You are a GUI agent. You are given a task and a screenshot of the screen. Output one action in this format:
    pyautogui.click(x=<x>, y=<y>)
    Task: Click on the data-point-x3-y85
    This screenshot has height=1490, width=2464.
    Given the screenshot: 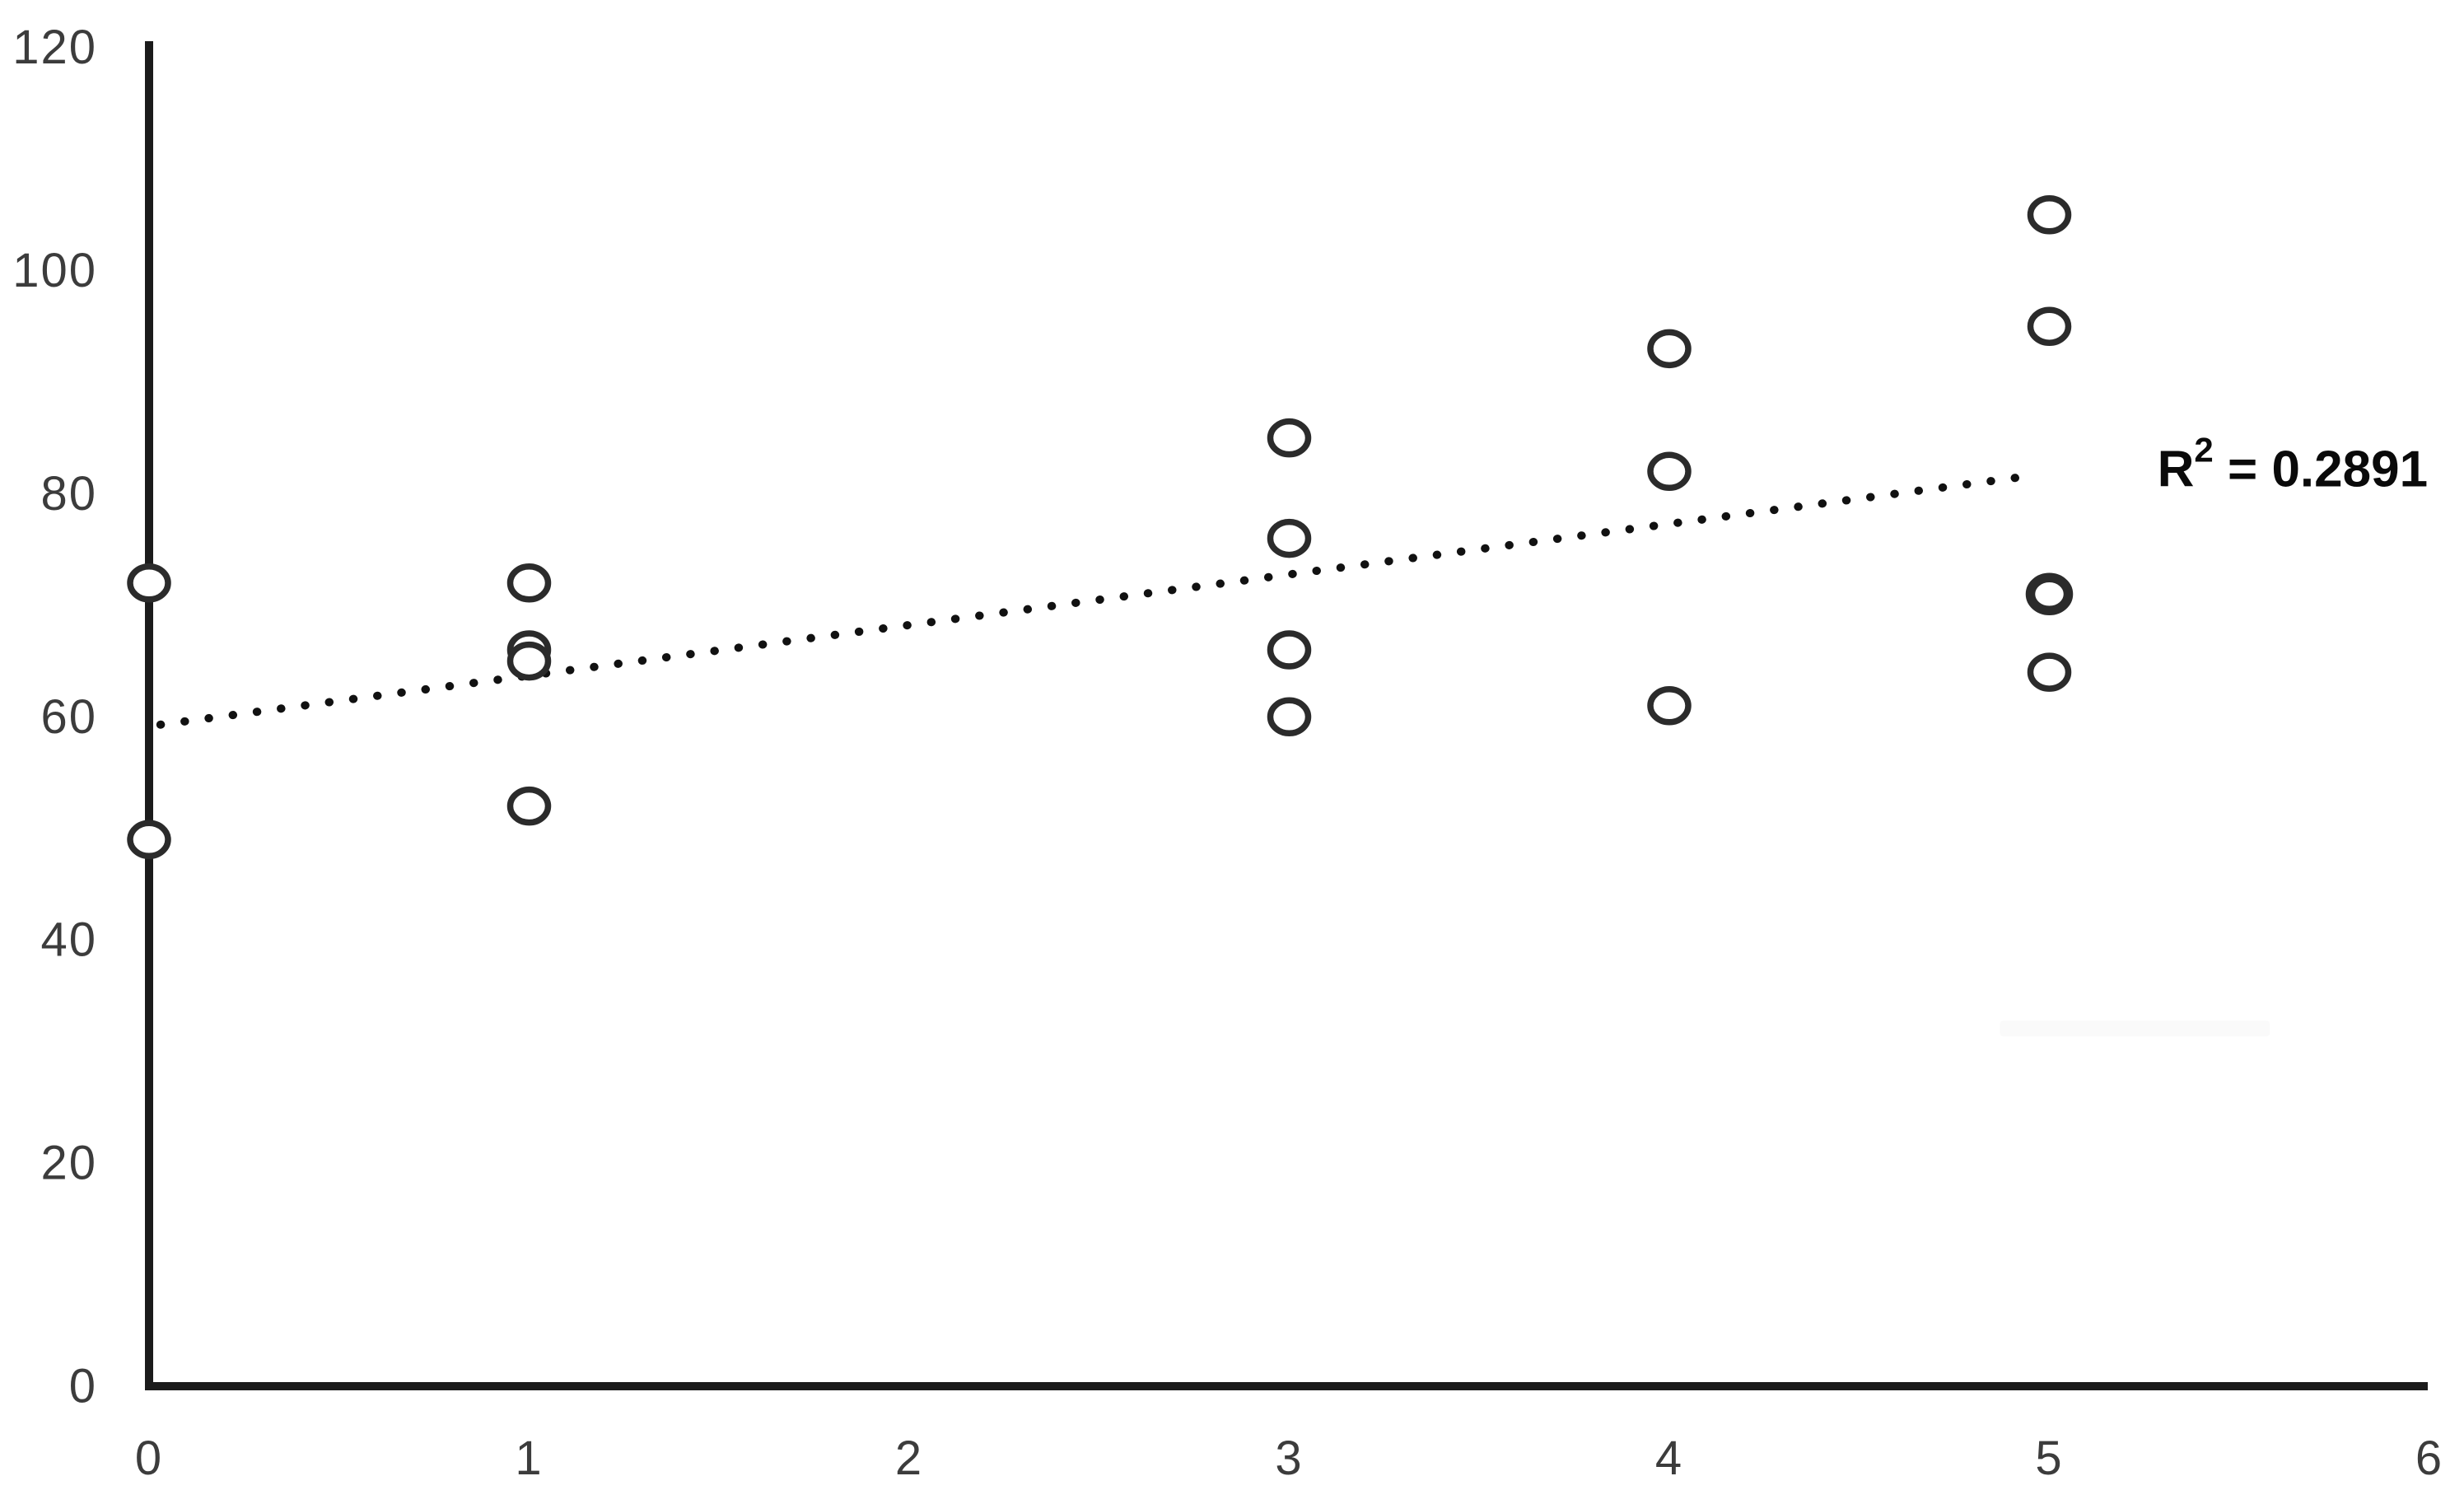 What is the action you would take?
    pyautogui.click(x=1289, y=438)
    